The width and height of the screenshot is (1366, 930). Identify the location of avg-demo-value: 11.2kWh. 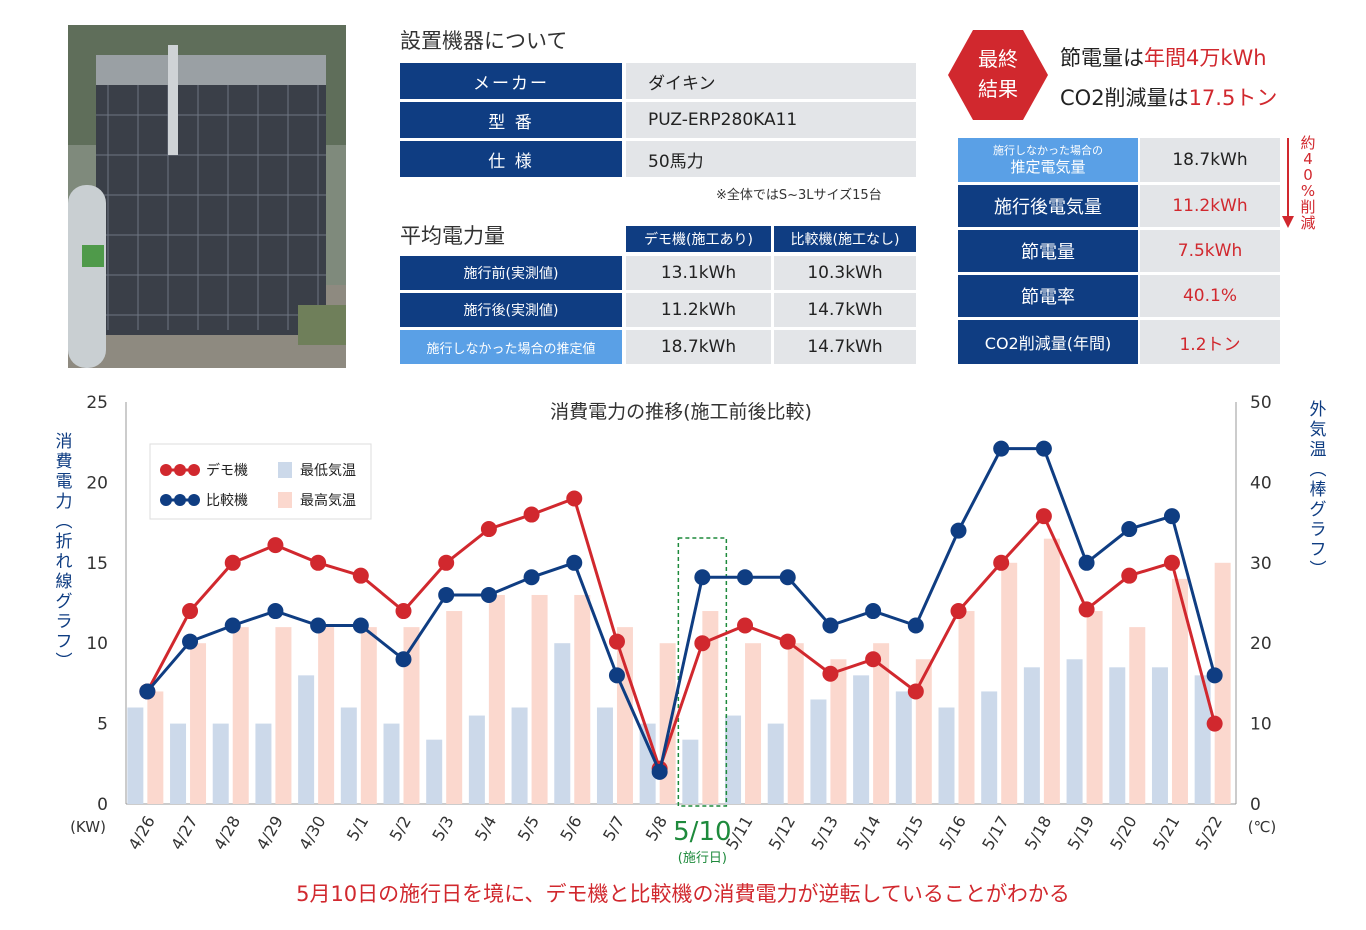
(698, 310).